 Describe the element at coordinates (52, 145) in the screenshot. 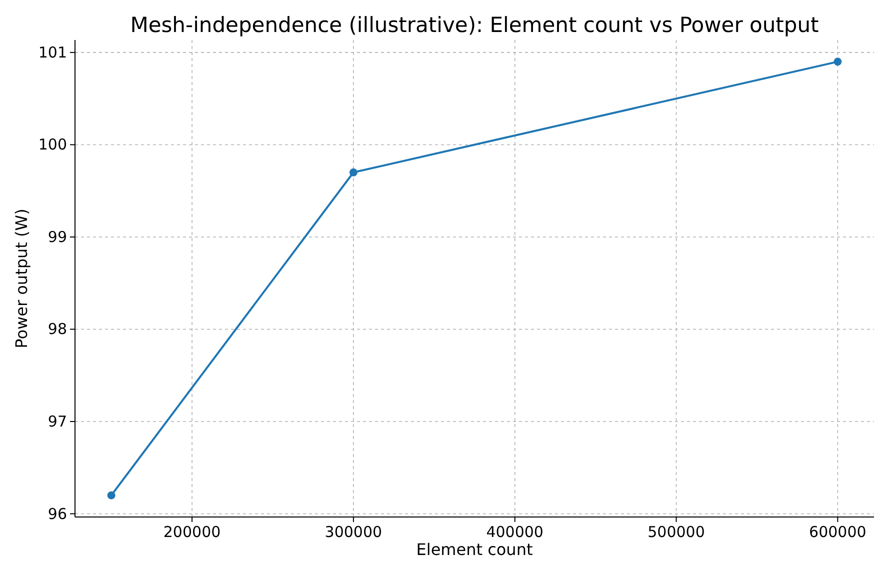

I see `y-tick-label: 100` at that location.